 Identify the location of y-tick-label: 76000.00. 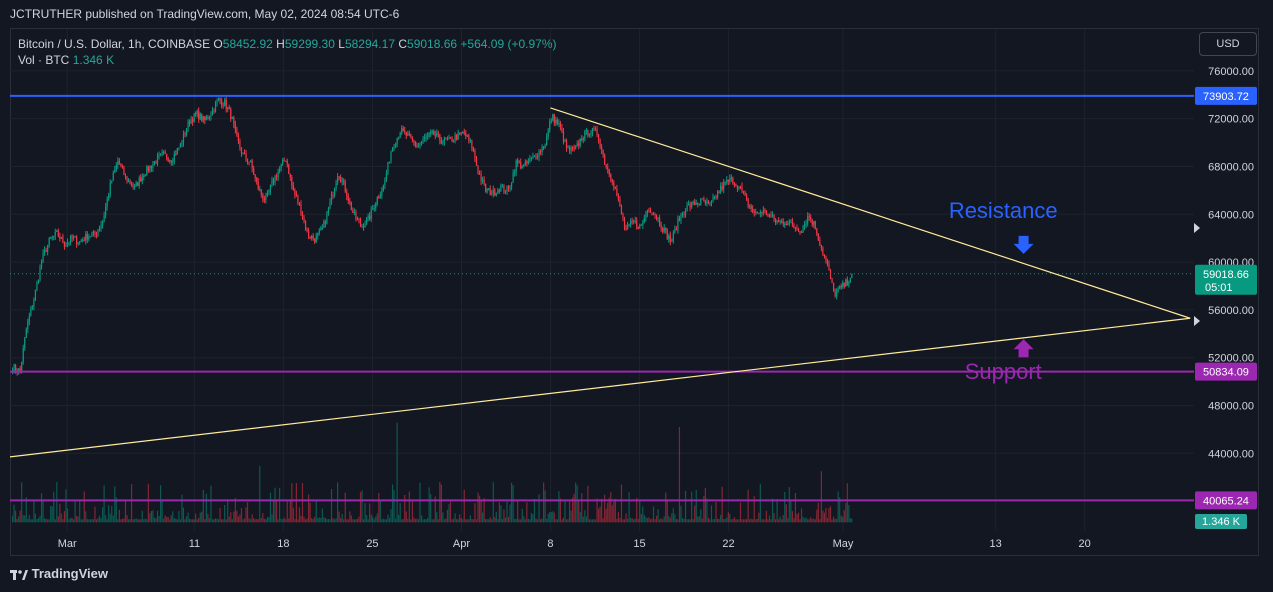
(1231, 72).